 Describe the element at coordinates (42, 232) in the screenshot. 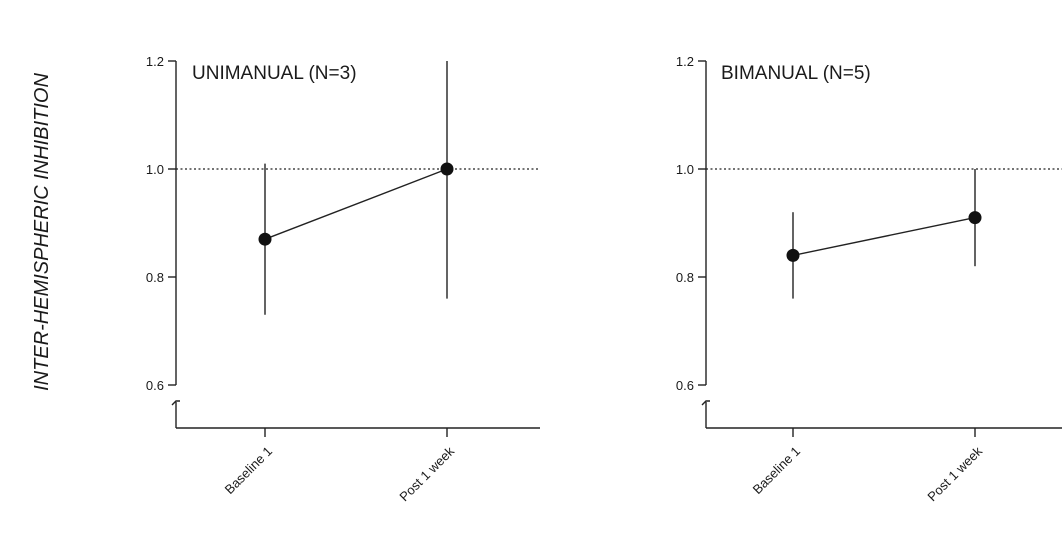

I see `y-axis-title: INTER-HEMISPHERIC INHIBITION` at that location.